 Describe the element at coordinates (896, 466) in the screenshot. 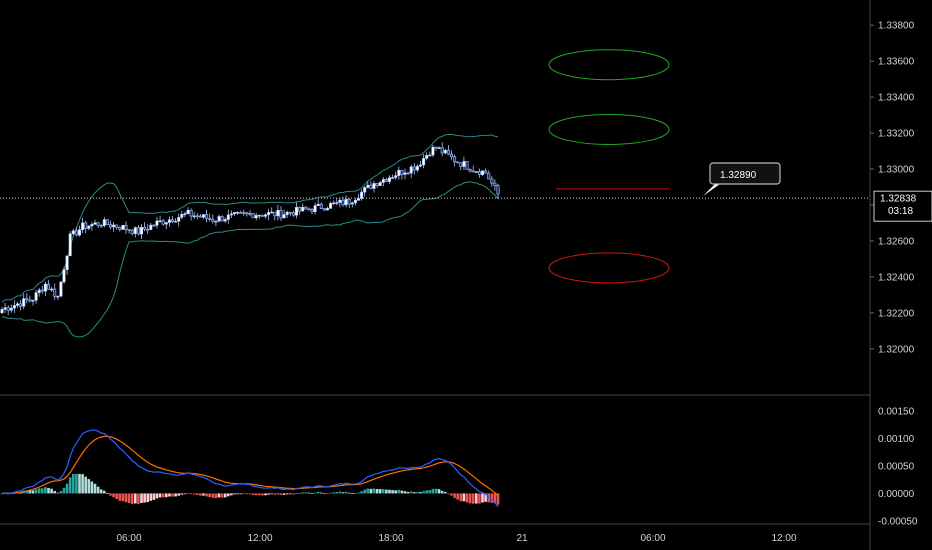

I see `macd-tick-label: 0.00050` at that location.